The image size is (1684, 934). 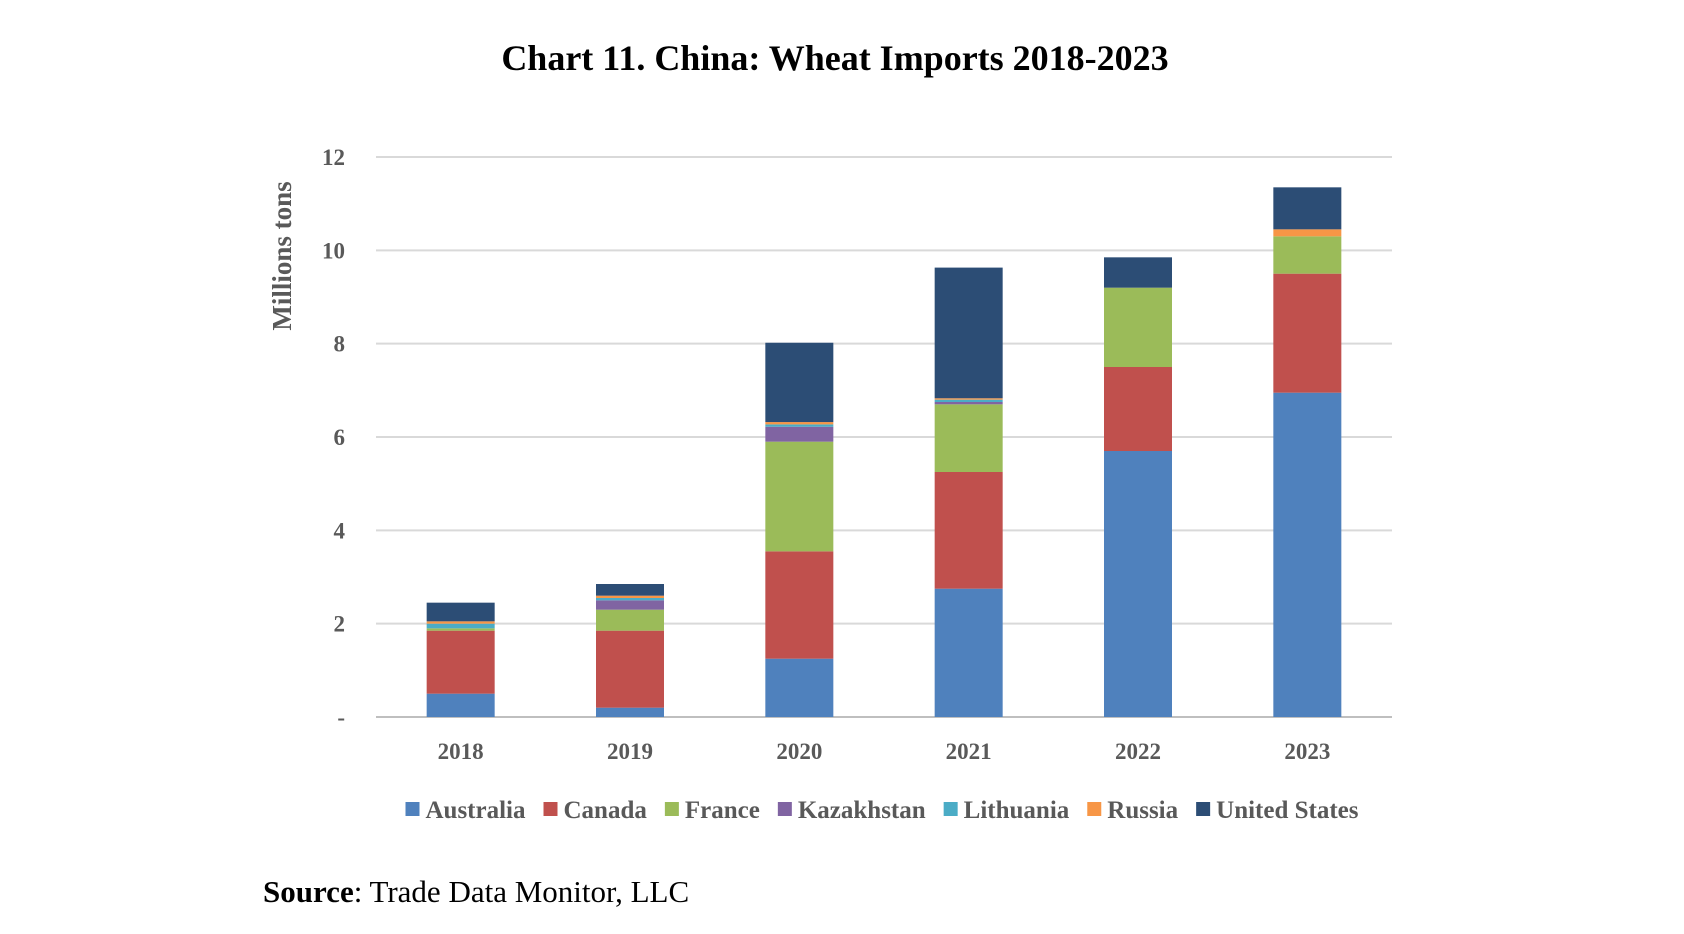 I want to click on bar-2019-kazakhstan, so click(x=630, y=605).